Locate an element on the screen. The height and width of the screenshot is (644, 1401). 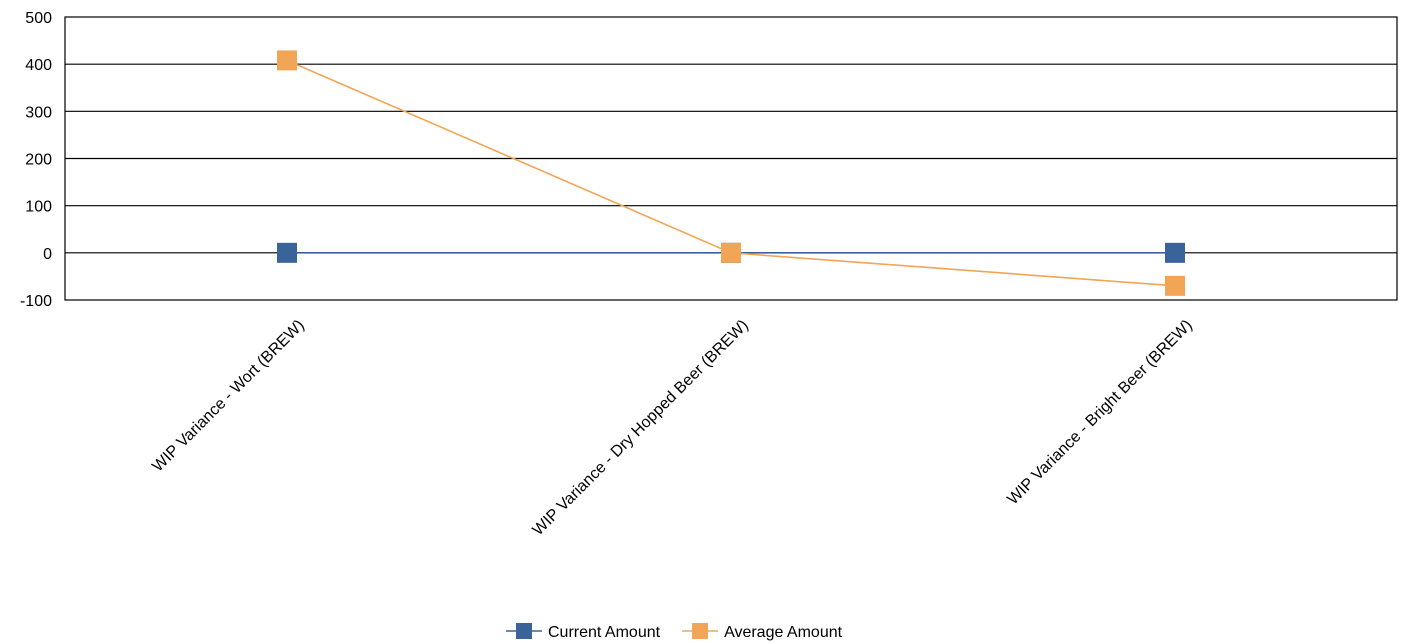
x-tick-label: WIP Variance - Bright Beer (BREW) is located at coordinates (1099, 412).